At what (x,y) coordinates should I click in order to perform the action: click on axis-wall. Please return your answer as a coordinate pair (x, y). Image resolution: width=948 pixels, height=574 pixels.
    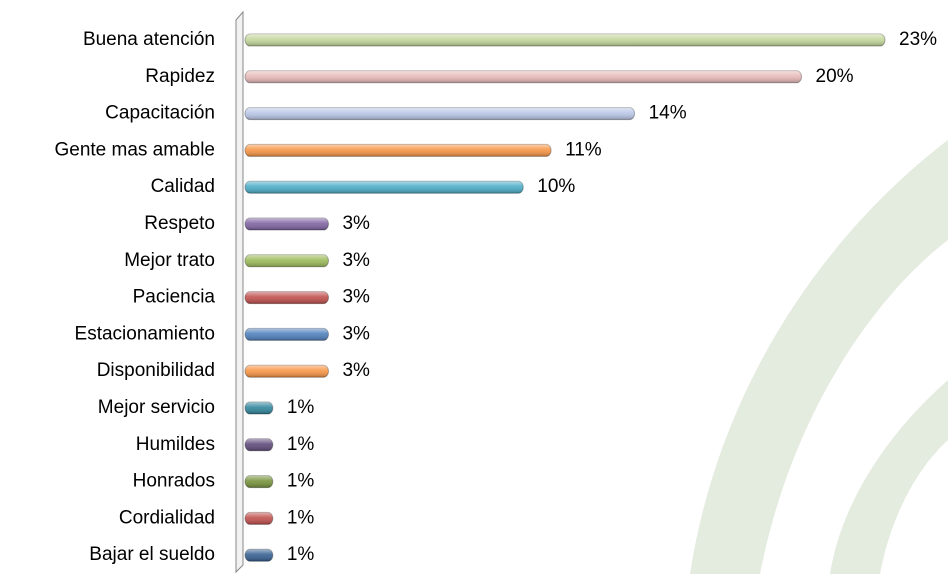
    Looking at the image, I should click on (239, 292).